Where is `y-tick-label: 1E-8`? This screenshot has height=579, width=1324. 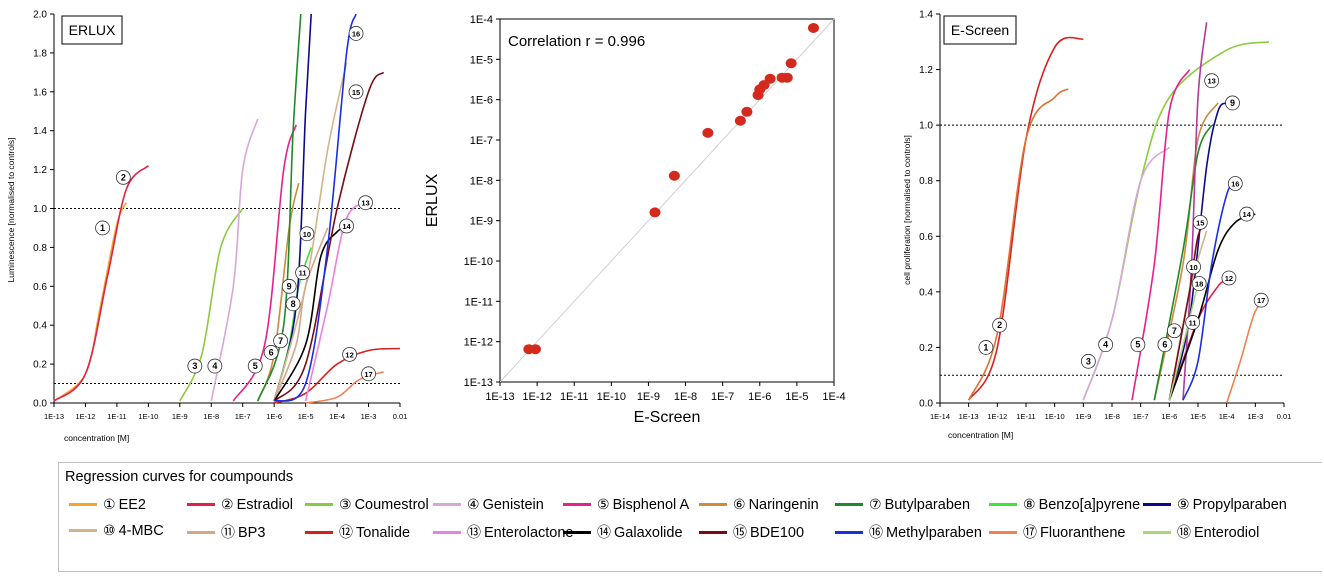 y-tick-label: 1E-8 is located at coordinates (481, 181).